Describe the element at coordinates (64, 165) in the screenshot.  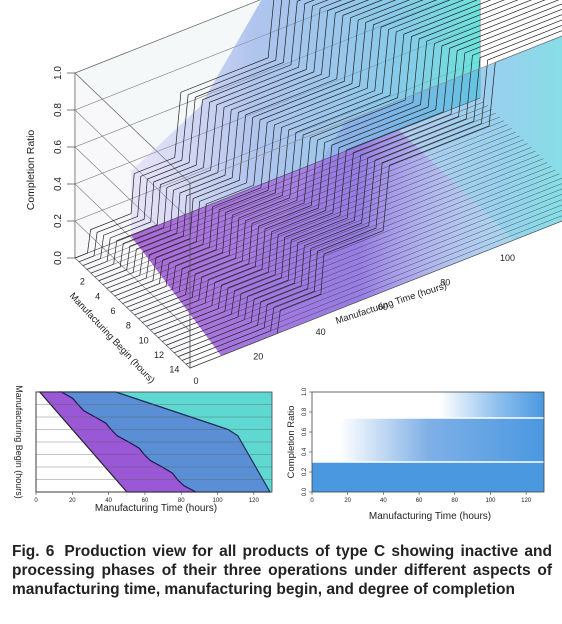
I see `chart-3d-z-ticks: 0.0 0.2 0.4 0.6 0.8 1.0` at that location.